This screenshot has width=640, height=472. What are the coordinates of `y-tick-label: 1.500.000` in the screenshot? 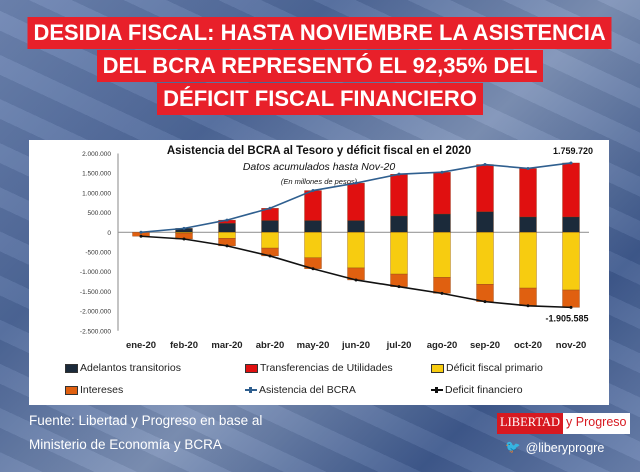 It's located at (96, 174).